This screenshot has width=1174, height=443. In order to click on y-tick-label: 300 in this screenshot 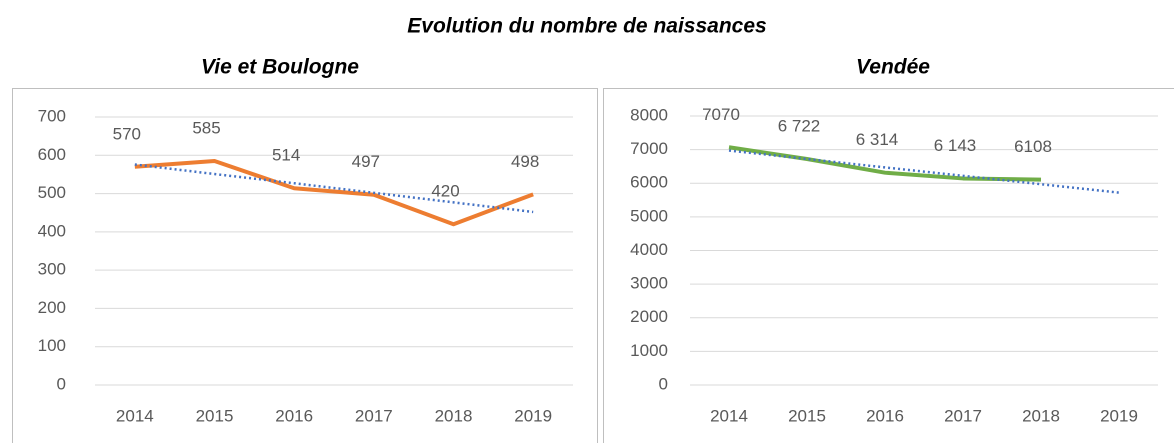, I will do `click(52, 269)`.